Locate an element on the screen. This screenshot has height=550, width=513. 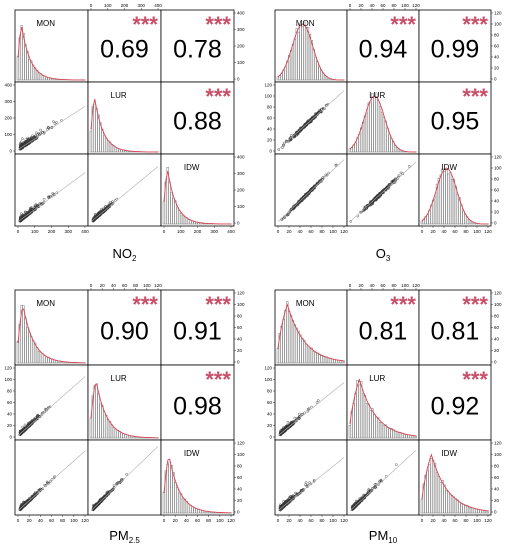
cell-0-1: 0.81*** is located at coordinates (383, 327).